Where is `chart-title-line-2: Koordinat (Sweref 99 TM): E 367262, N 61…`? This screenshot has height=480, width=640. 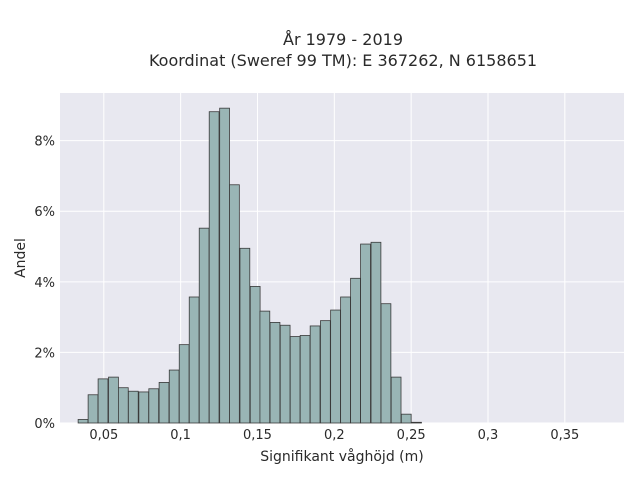
chart-title-line-2: Koordinat (Sweref 99 TM): E 367262, N 61… is located at coordinates (343, 60).